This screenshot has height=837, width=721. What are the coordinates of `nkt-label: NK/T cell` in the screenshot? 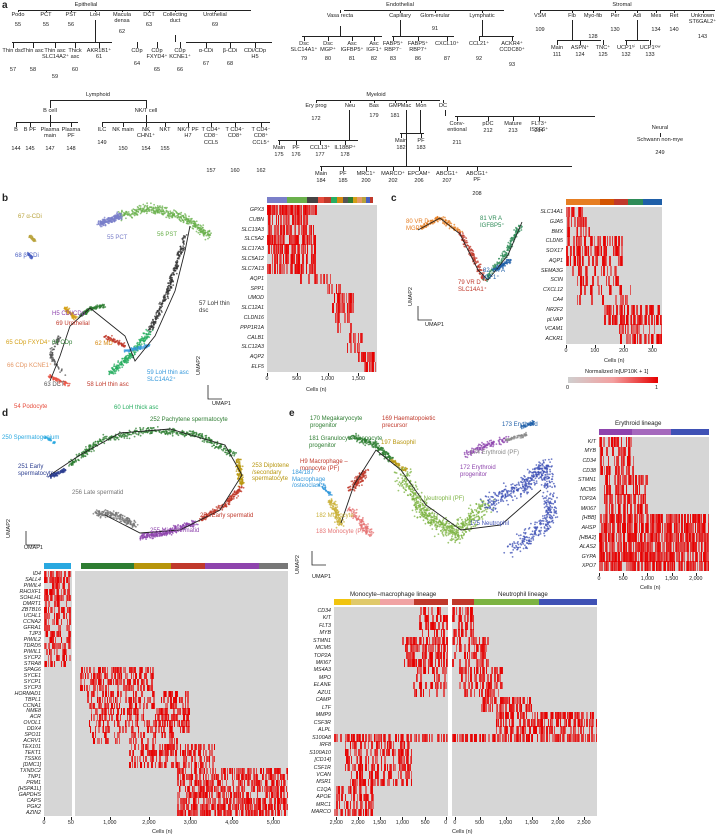 It's located at (146, 111).